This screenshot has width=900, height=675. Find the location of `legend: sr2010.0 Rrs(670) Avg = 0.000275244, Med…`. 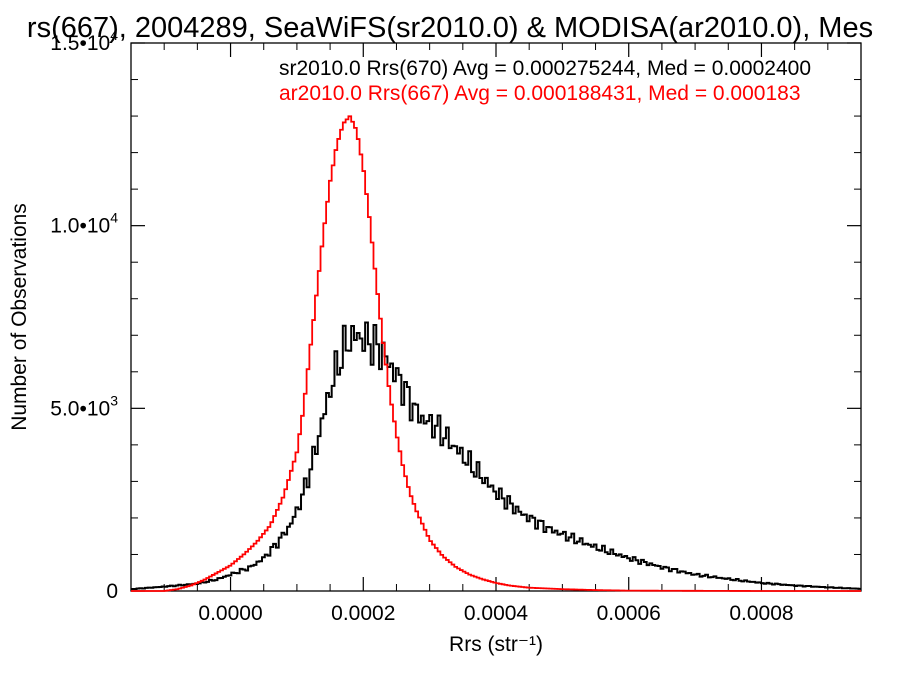

legend: sr2010.0 Rrs(670) Avg = 0.000275244, Med… is located at coordinates (545, 81).